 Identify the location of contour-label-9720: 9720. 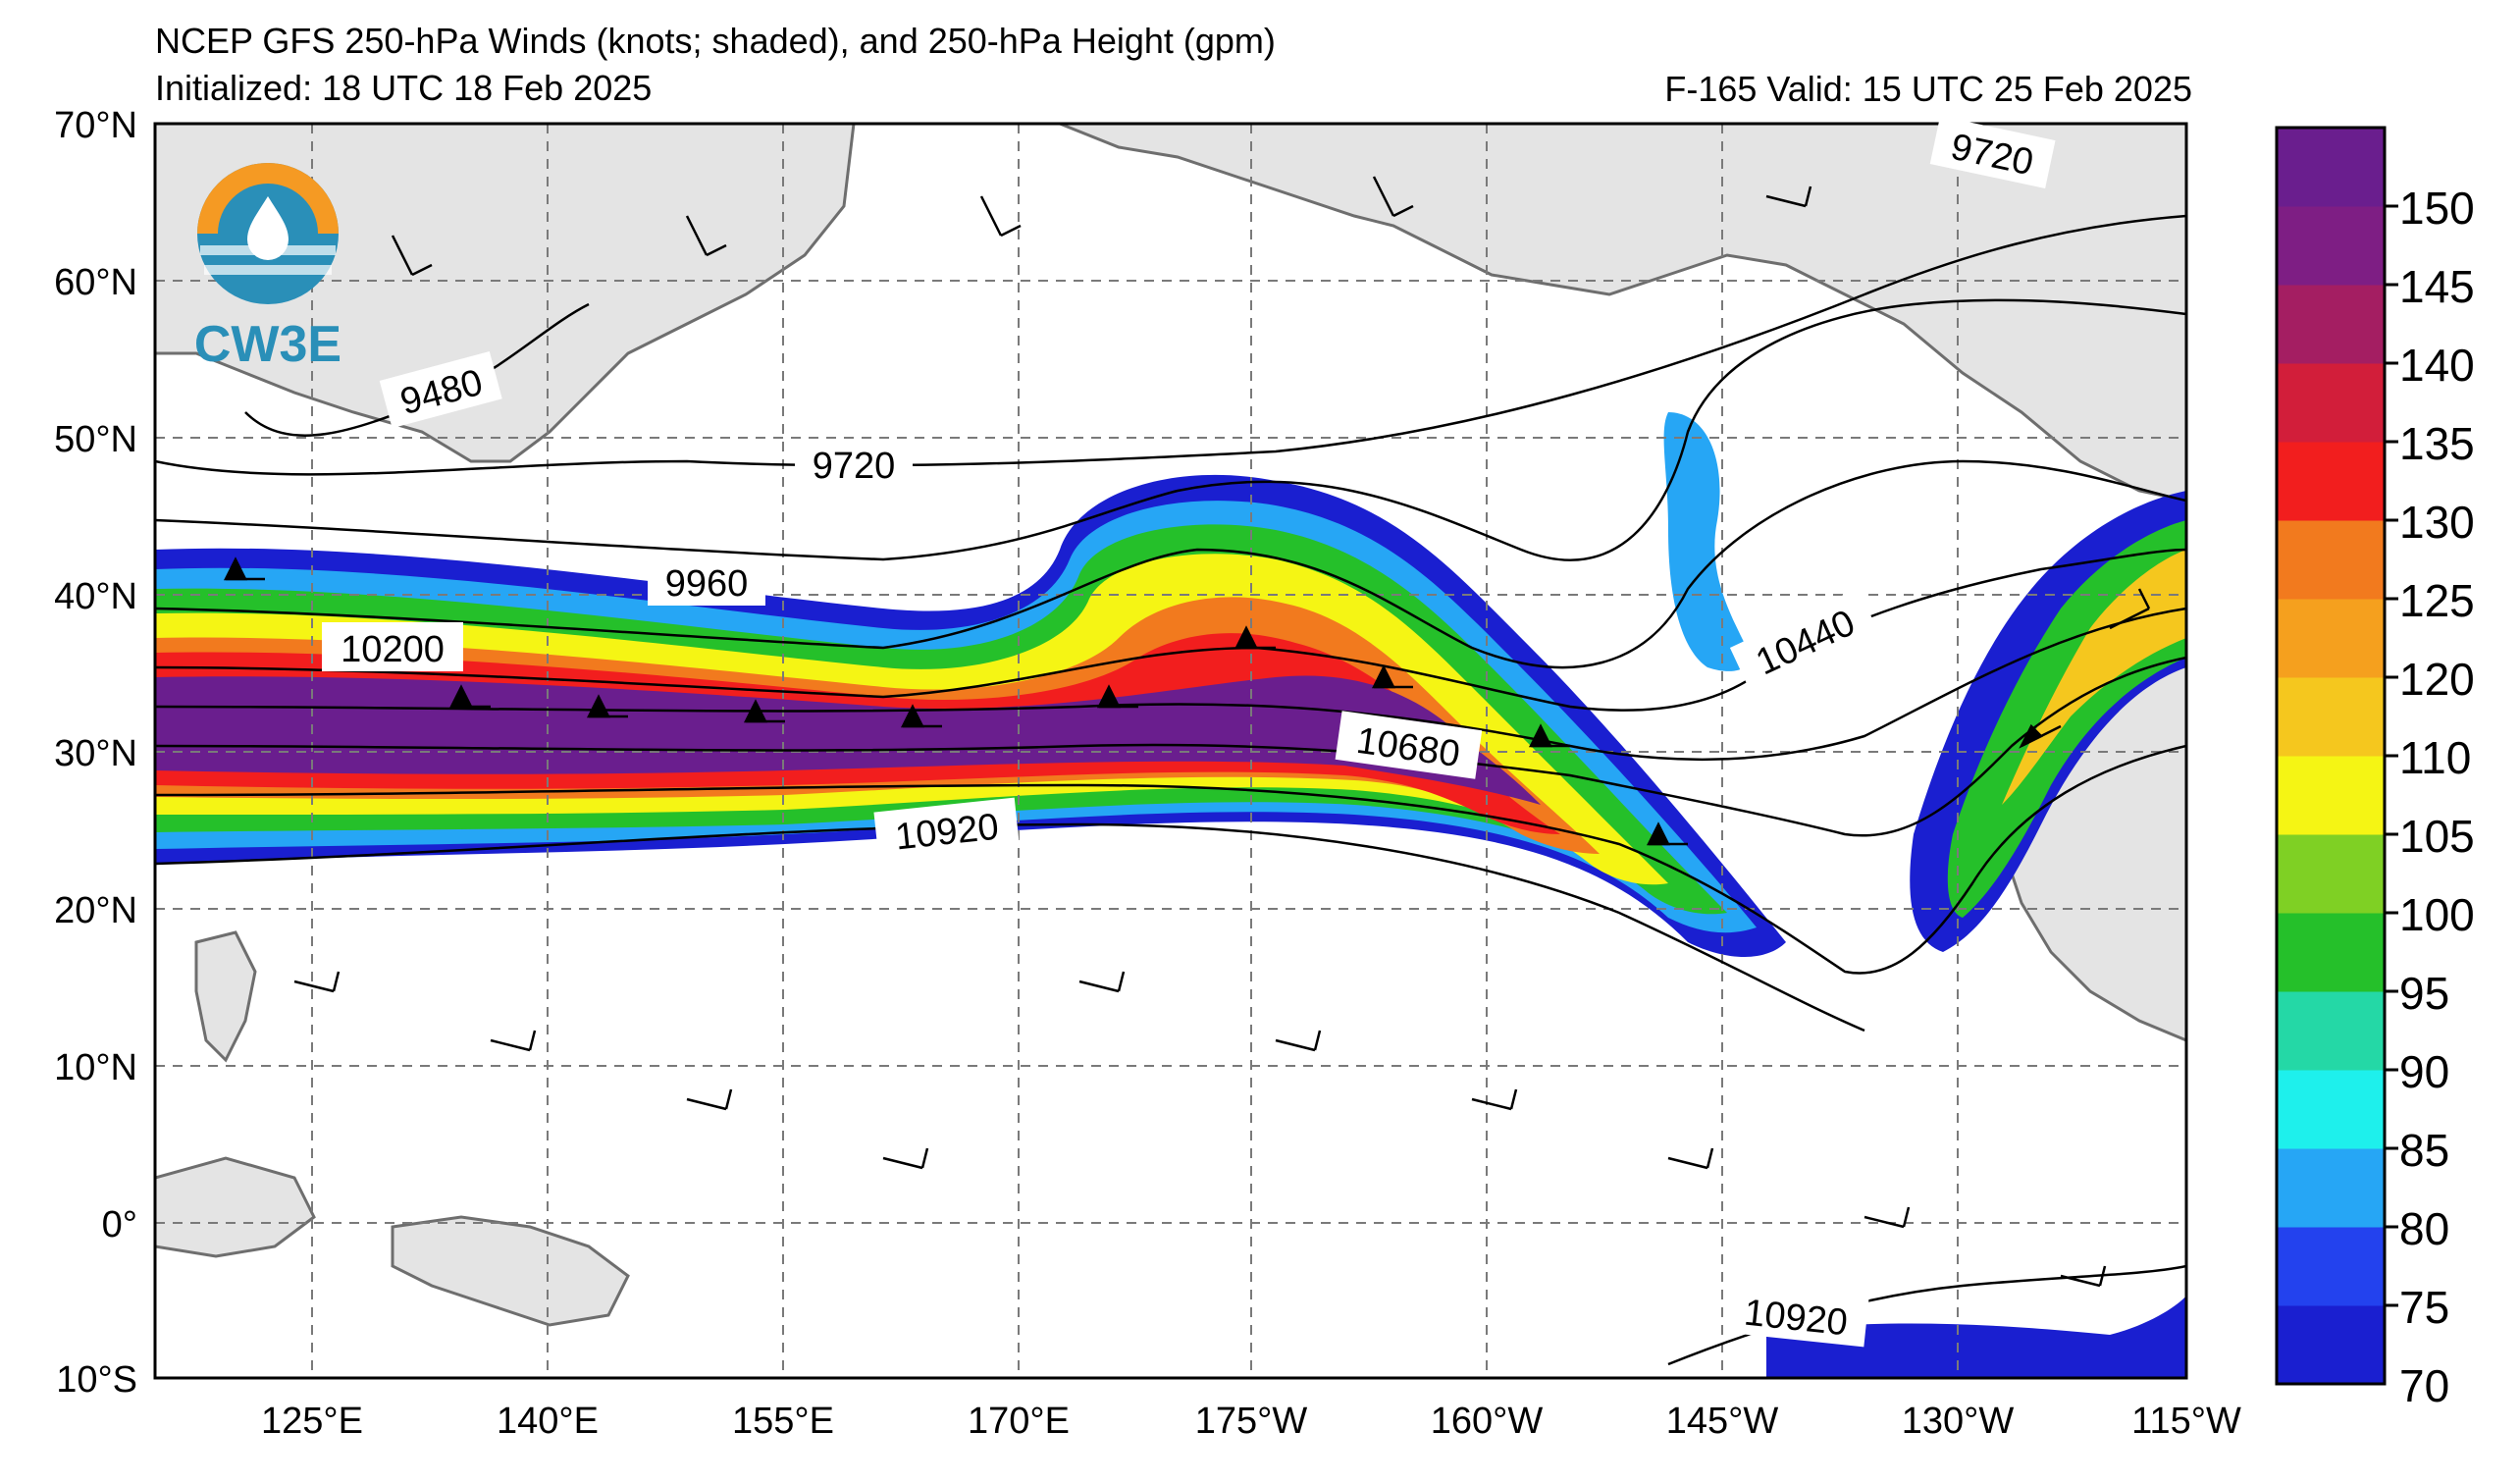
(854, 464).